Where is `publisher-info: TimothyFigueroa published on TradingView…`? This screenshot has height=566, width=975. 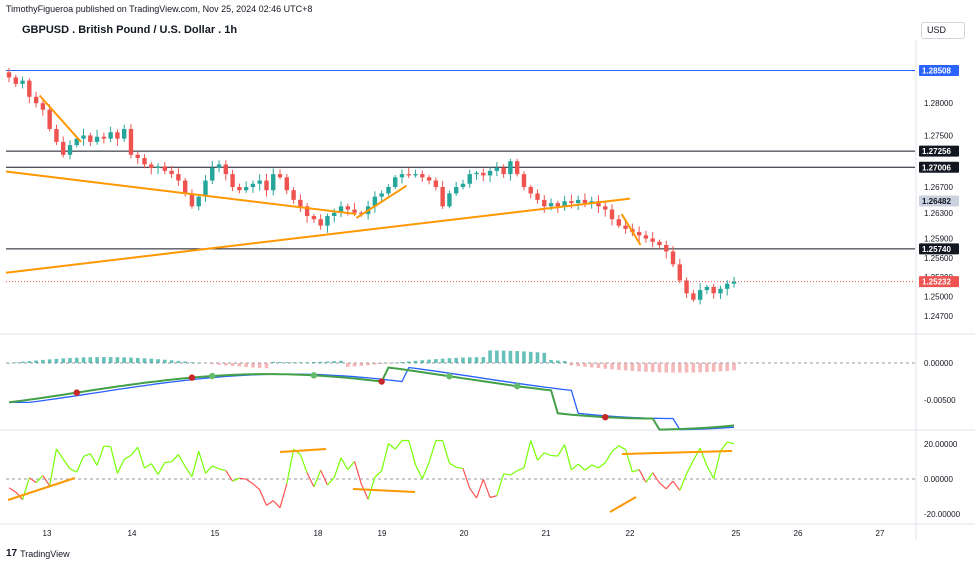
publisher-info: TimothyFigueroa published on TradingView… is located at coordinates (159, 9).